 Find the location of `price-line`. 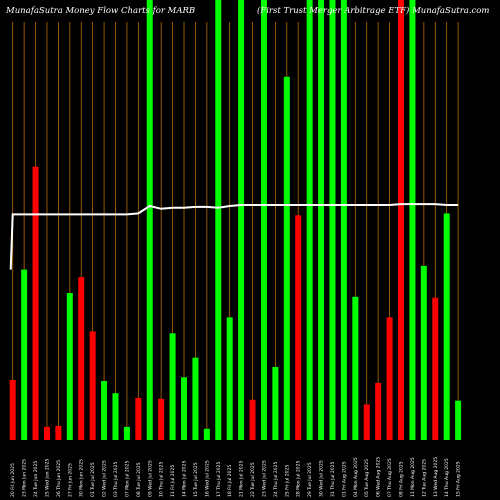

price-line is located at coordinates (234, 236).